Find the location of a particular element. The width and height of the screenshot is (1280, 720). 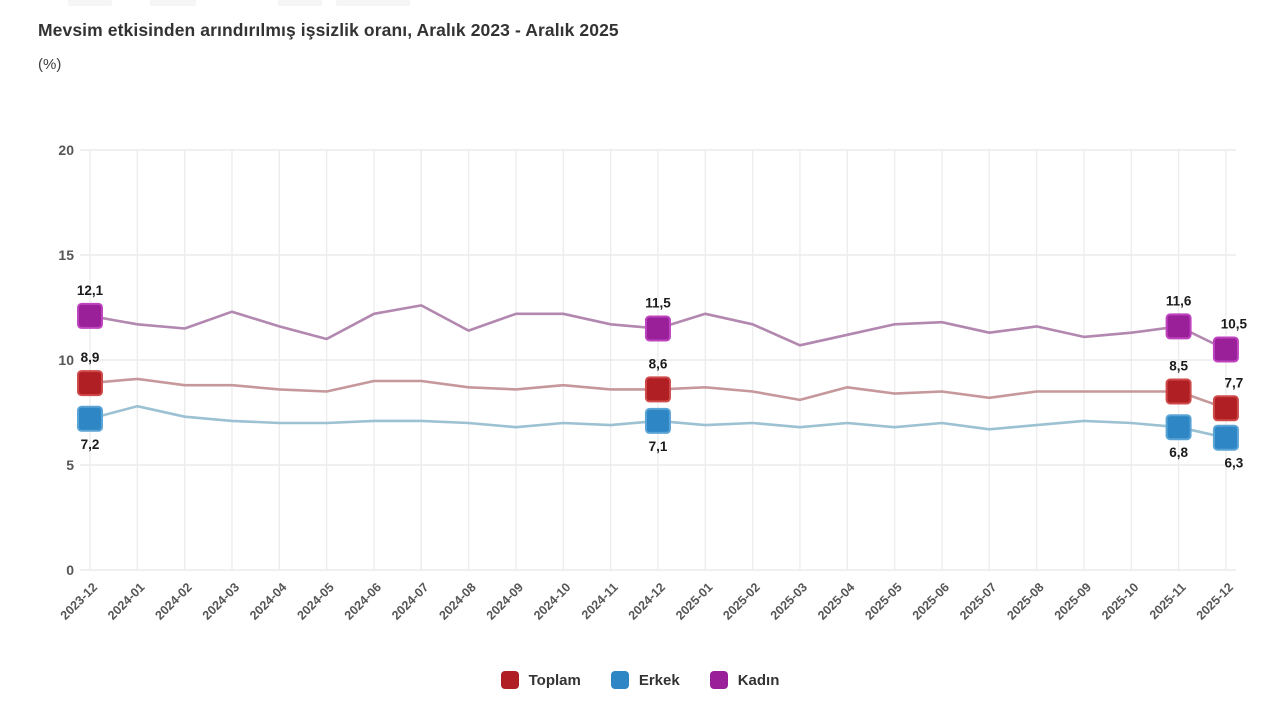

legend-item-label: Kadın is located at coordinates (758, 680).